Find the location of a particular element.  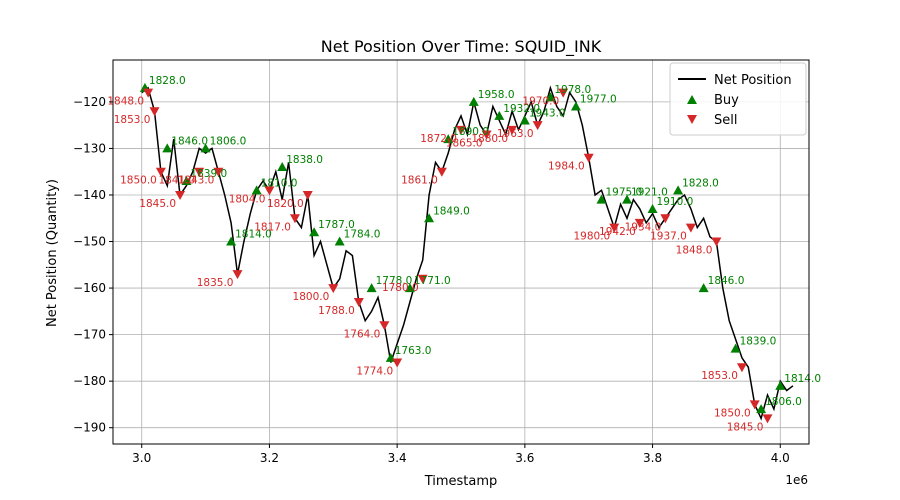

sell-annotation: 1942.0 is located at coordinates (617, 232).